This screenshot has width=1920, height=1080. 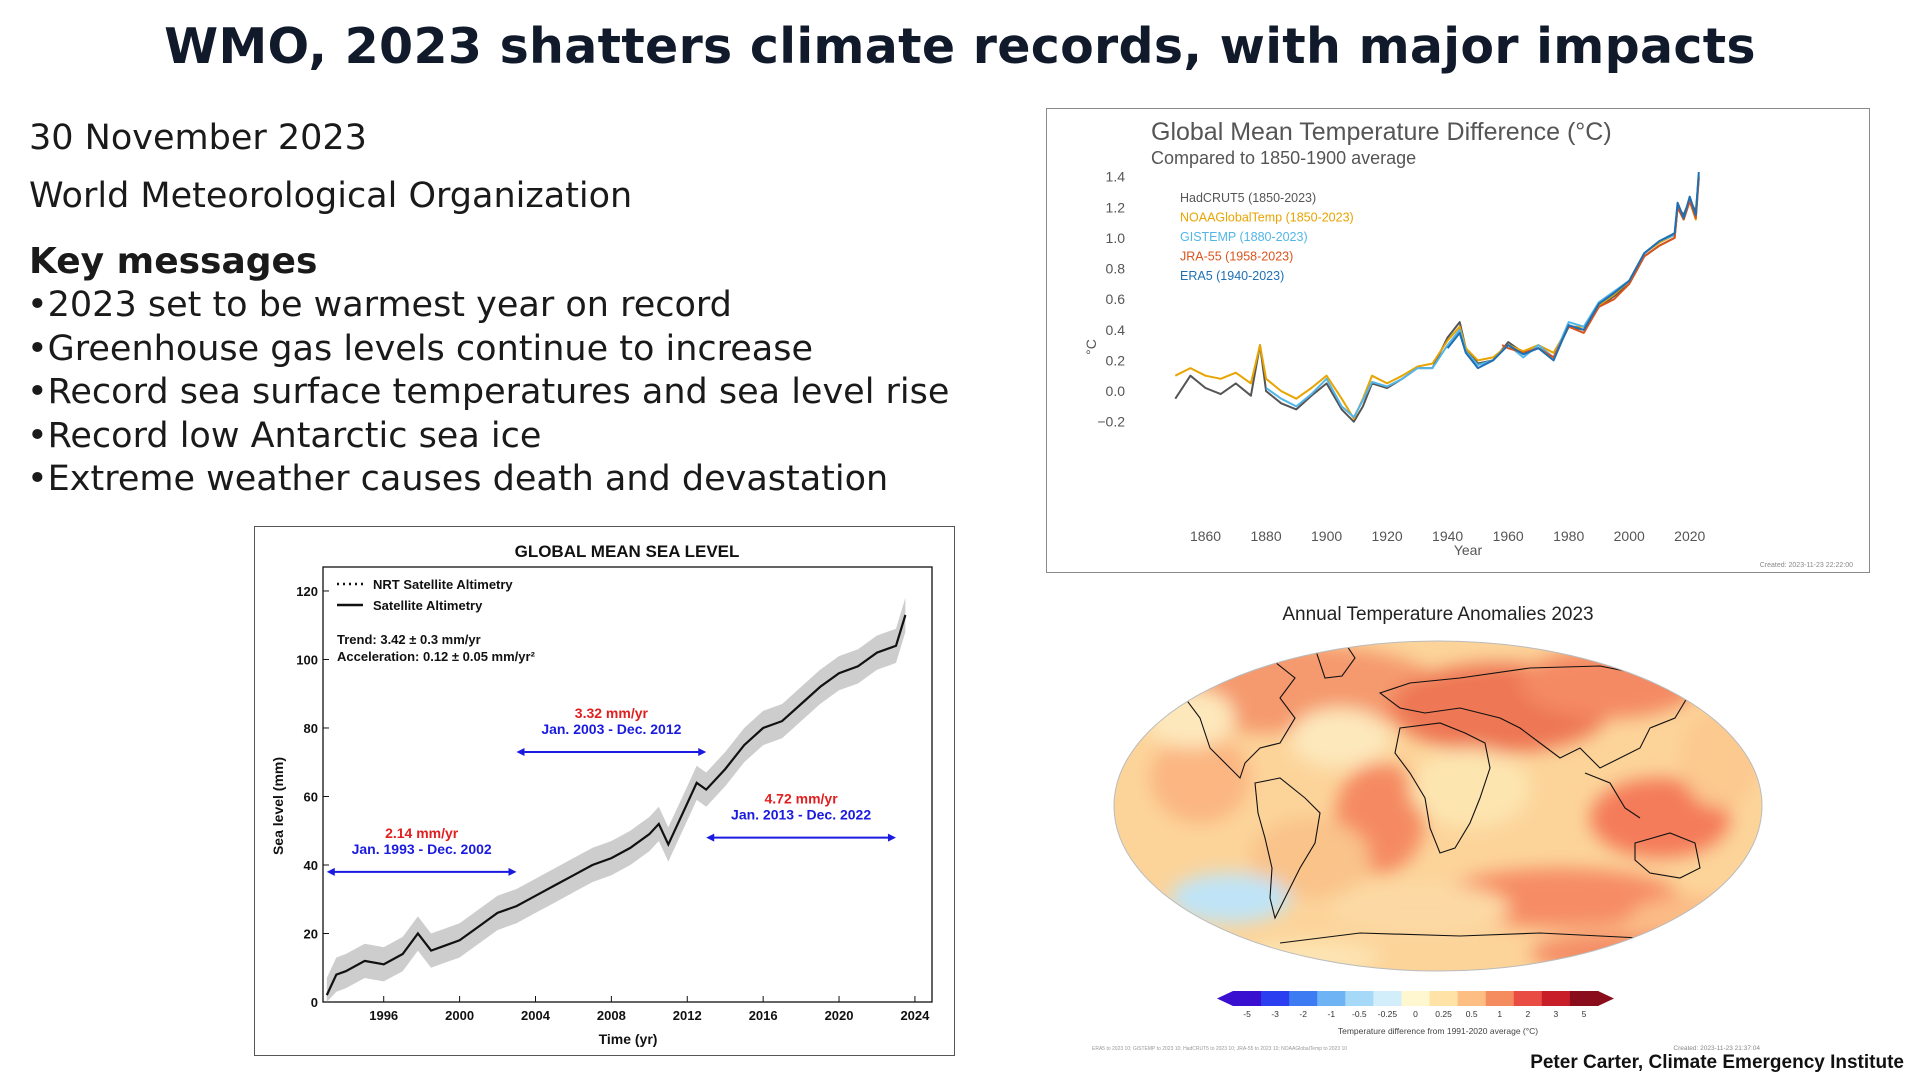 What do you see at coordinates (915, 1015) in the screenshot?
I see `x-tick-label: 2024` at bounding box center [915, 1015].